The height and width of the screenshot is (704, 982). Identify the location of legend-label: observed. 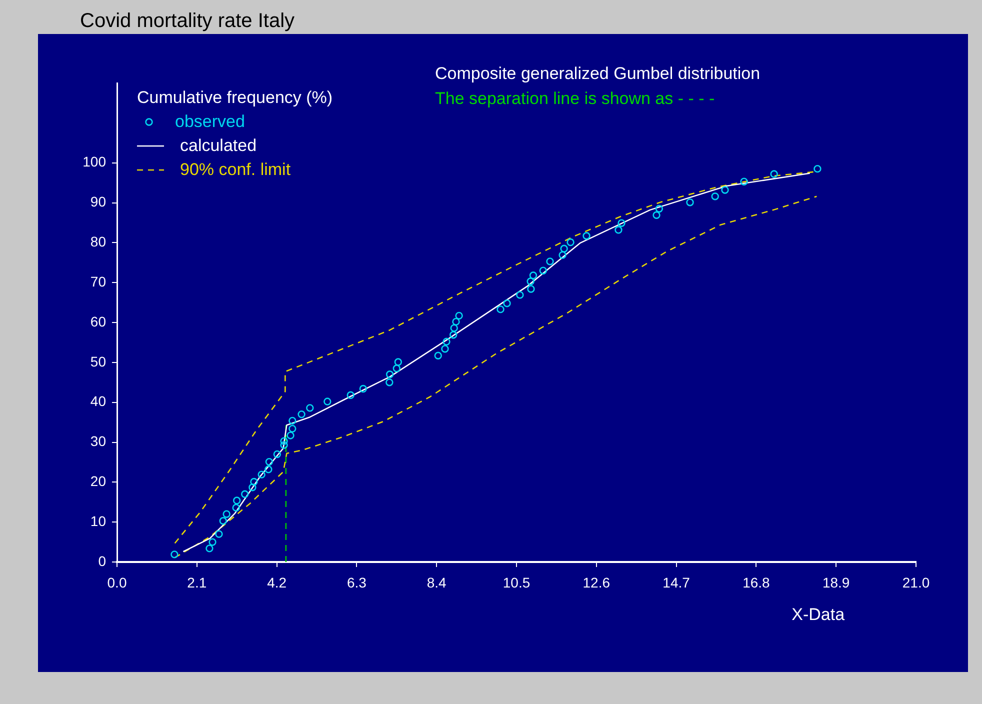
(210, 121).